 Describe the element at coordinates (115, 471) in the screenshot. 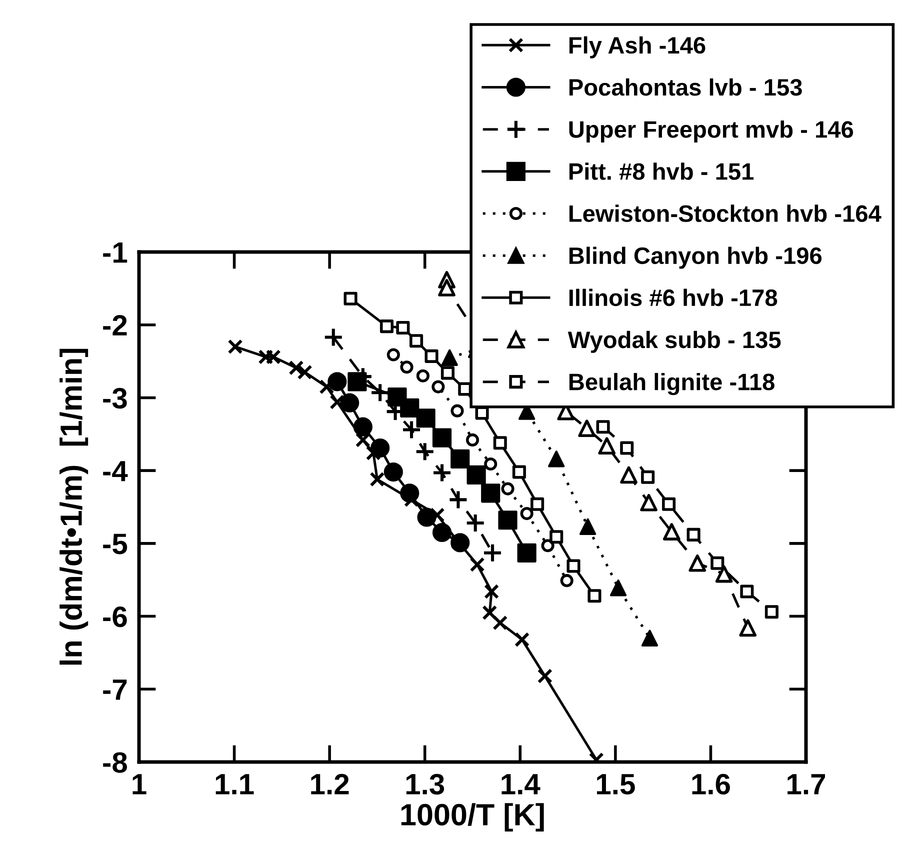

I see `y-tick-label: -4` at that location.